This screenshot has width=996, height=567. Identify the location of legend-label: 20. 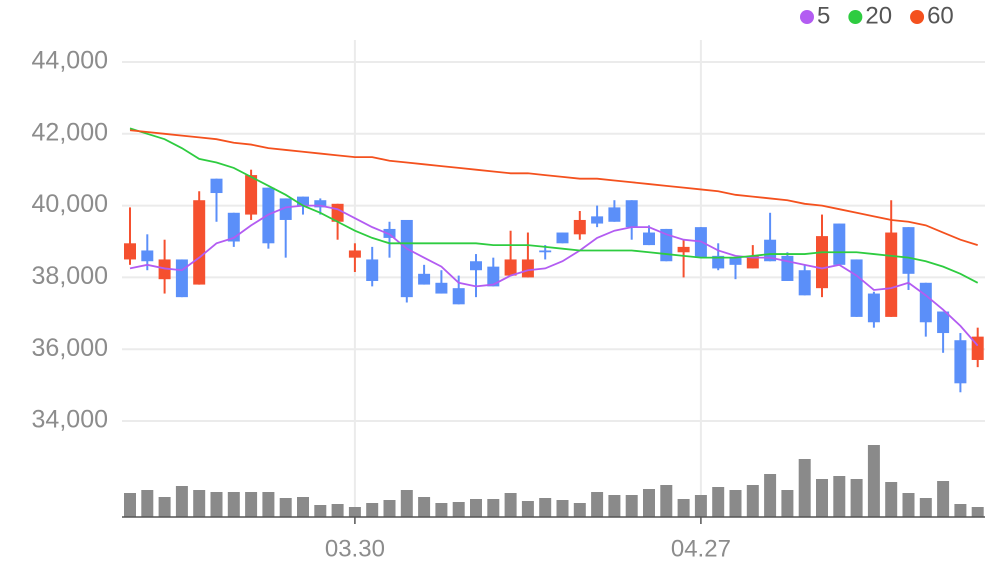
(878, 15).